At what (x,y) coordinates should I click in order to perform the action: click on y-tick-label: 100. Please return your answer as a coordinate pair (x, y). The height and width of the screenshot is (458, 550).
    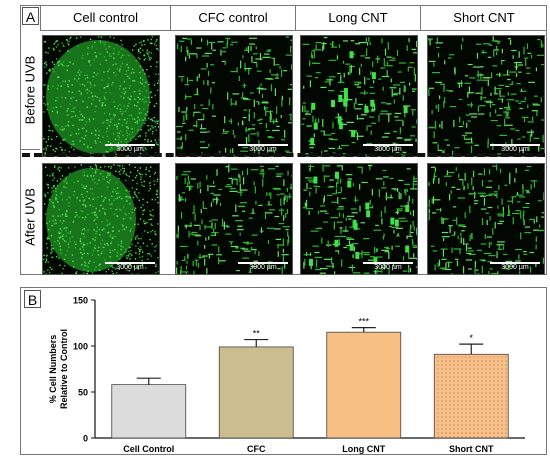
    Looking at the image, I should click on (80, 347).